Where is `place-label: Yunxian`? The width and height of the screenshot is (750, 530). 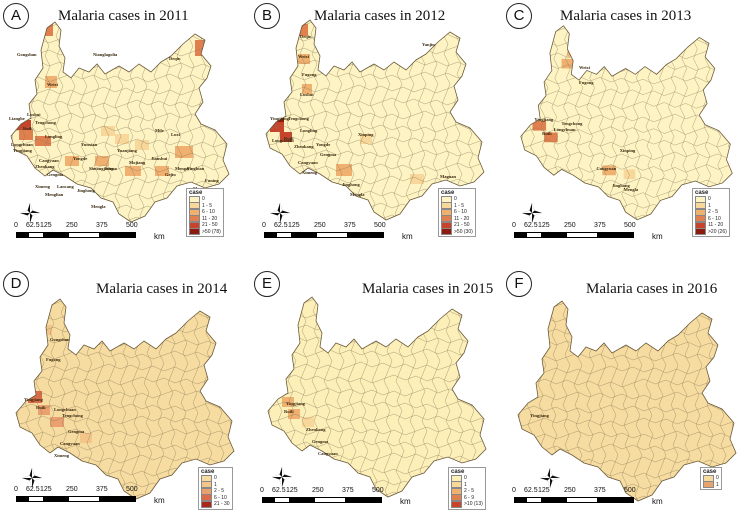 place-label: Yunxian is located at coordinates (89, 144).